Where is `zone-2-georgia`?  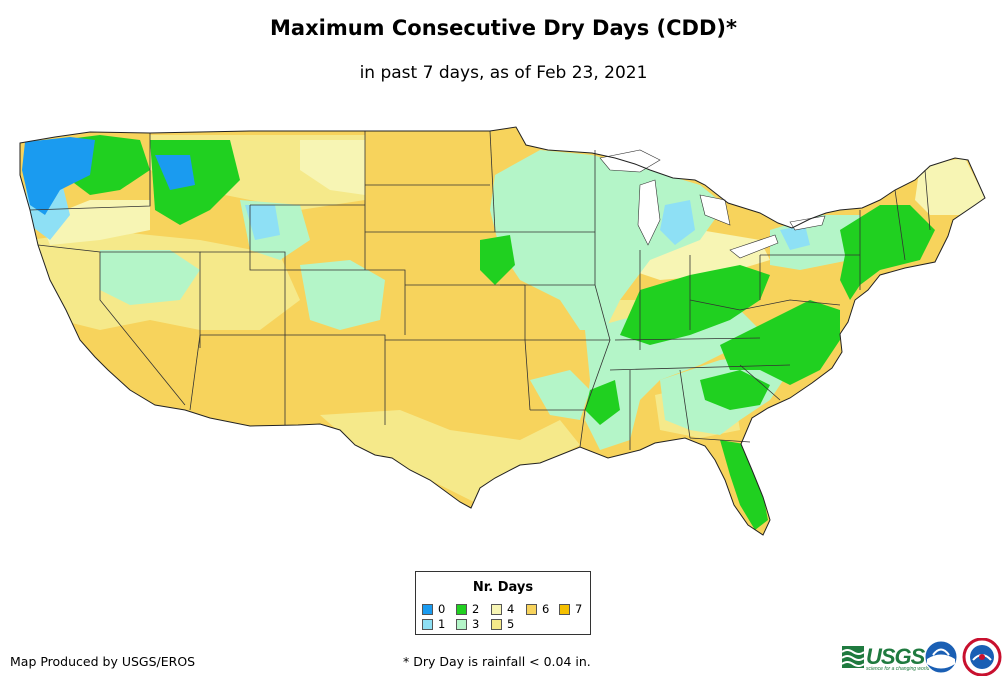
zone-2-georgia is located at coordinates (735, 390).